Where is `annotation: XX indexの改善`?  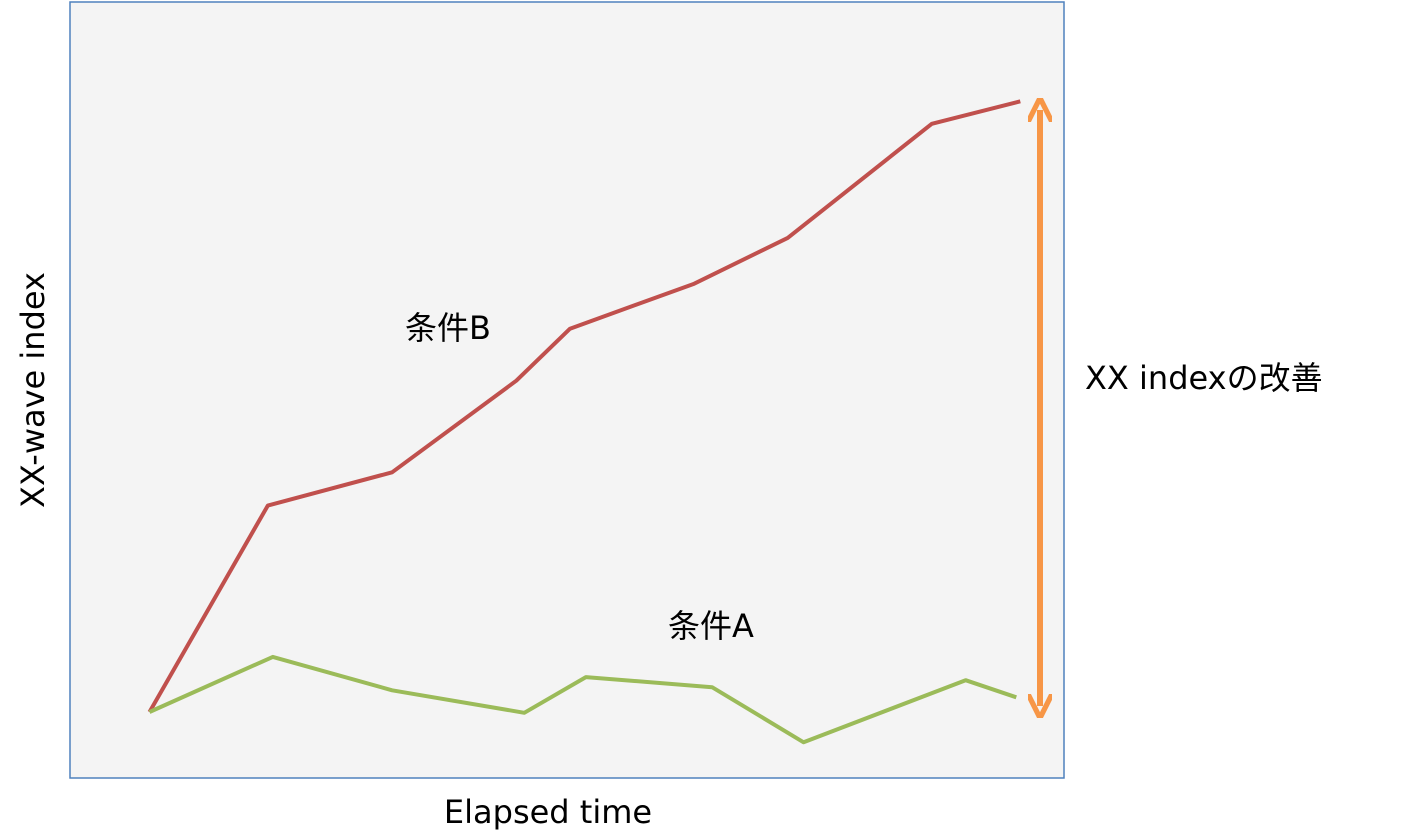
annotation: XX indexの改善 is located at coordinates (1204, 378).